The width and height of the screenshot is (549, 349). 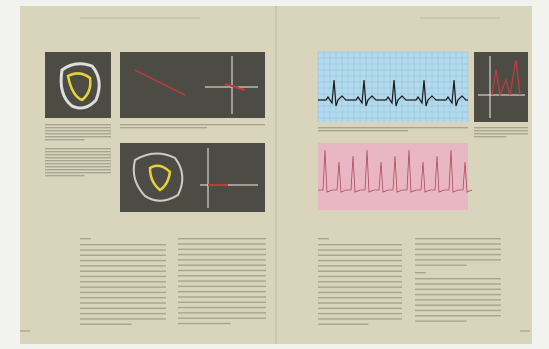 I want to click on lead-graph, so click(x=501, y=87).